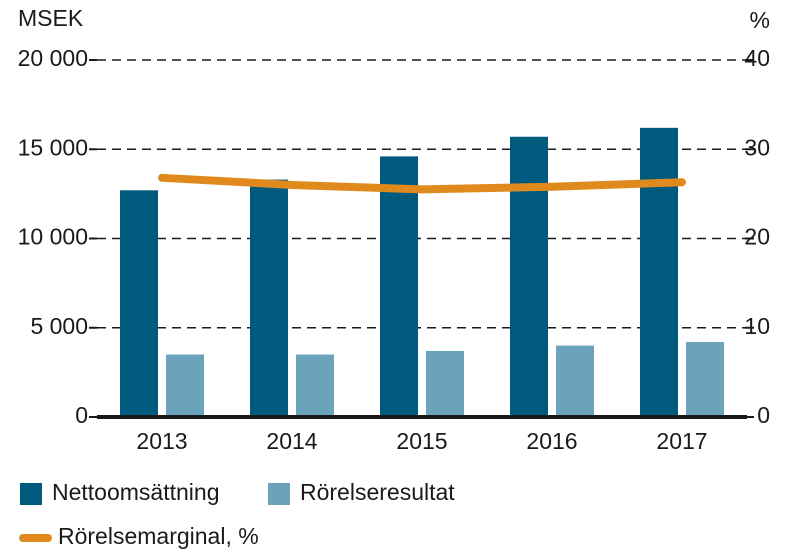 This screenshot has height=557, width=787. I want to click on legend-label: Rörelseresultat, so click(377, 492).